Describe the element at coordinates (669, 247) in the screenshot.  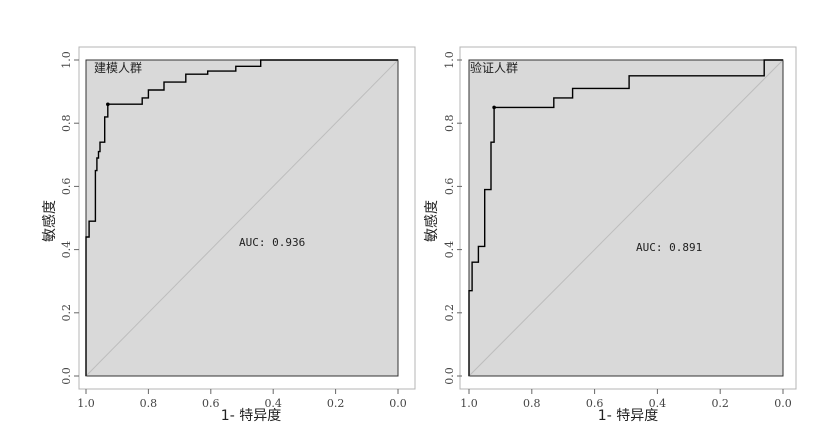
I see `auc-label: AUC: 0.891` at that location.